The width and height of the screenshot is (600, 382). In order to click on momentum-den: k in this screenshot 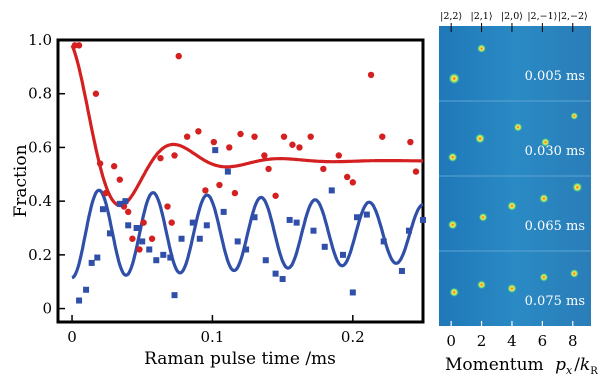, I will do `click(585, 365)`.